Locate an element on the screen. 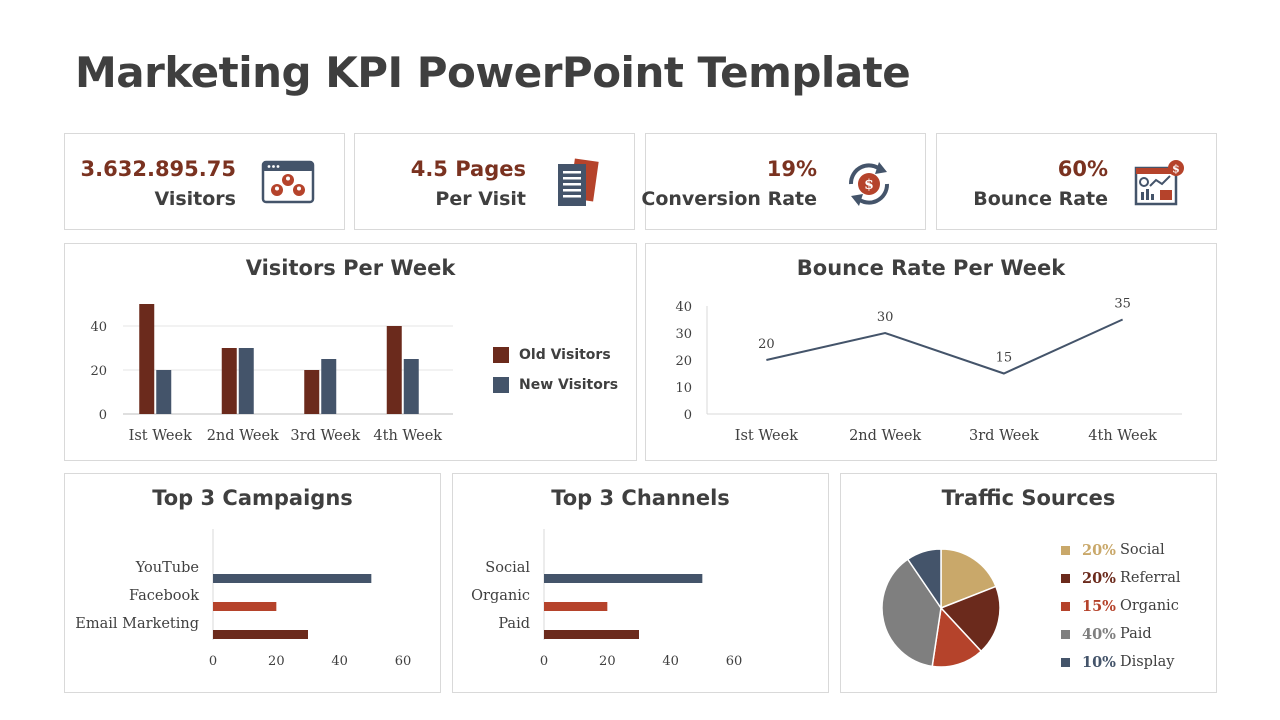 The width and height of the screenshot is (1280, 720). kpi-card-pages: 4.5 Pages Per Visit is located at coordinates (494, 181).